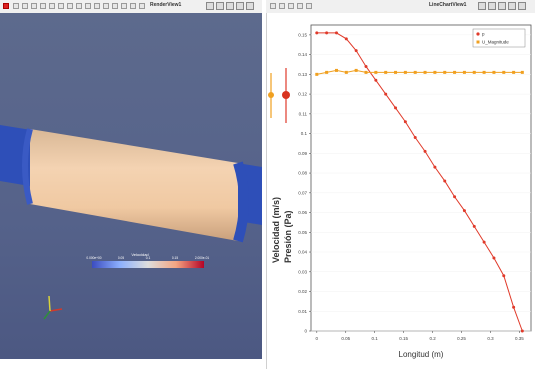 This screenshot has width=535, height=374. What do you see at coordinates (230, 6) in the screenshot?
I see `maximize-icon` at bounding box center [230, 6].